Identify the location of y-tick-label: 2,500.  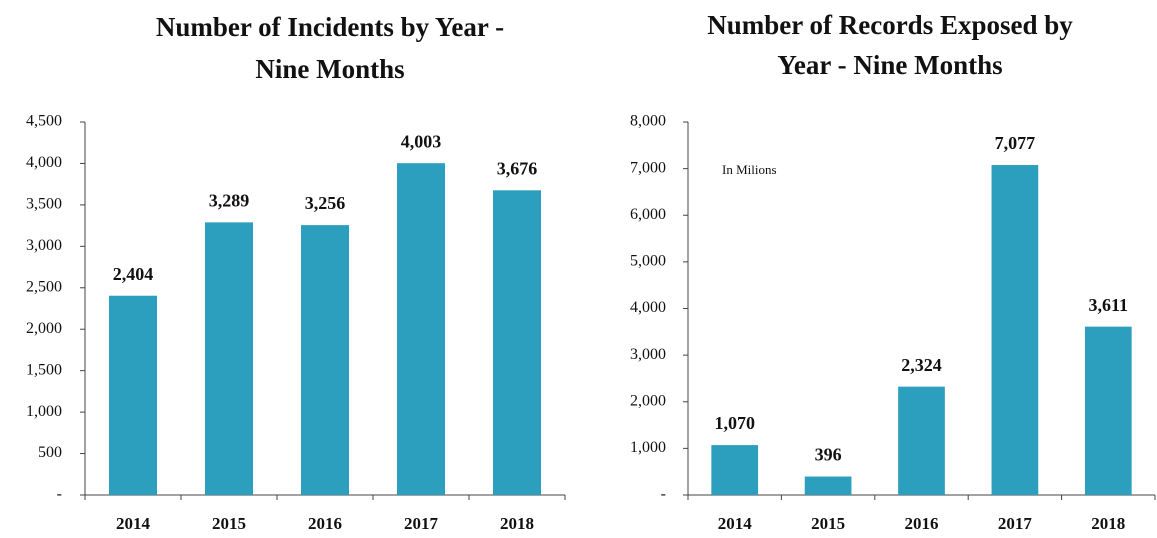
(44, 286).